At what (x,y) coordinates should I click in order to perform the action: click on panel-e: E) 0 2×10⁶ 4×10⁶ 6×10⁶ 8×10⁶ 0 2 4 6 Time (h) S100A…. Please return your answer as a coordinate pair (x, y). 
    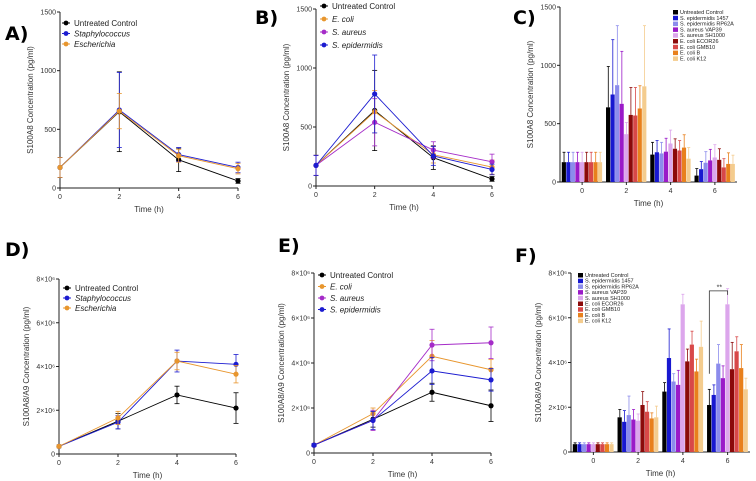
    Looking at the image, I should click on (385, 357).